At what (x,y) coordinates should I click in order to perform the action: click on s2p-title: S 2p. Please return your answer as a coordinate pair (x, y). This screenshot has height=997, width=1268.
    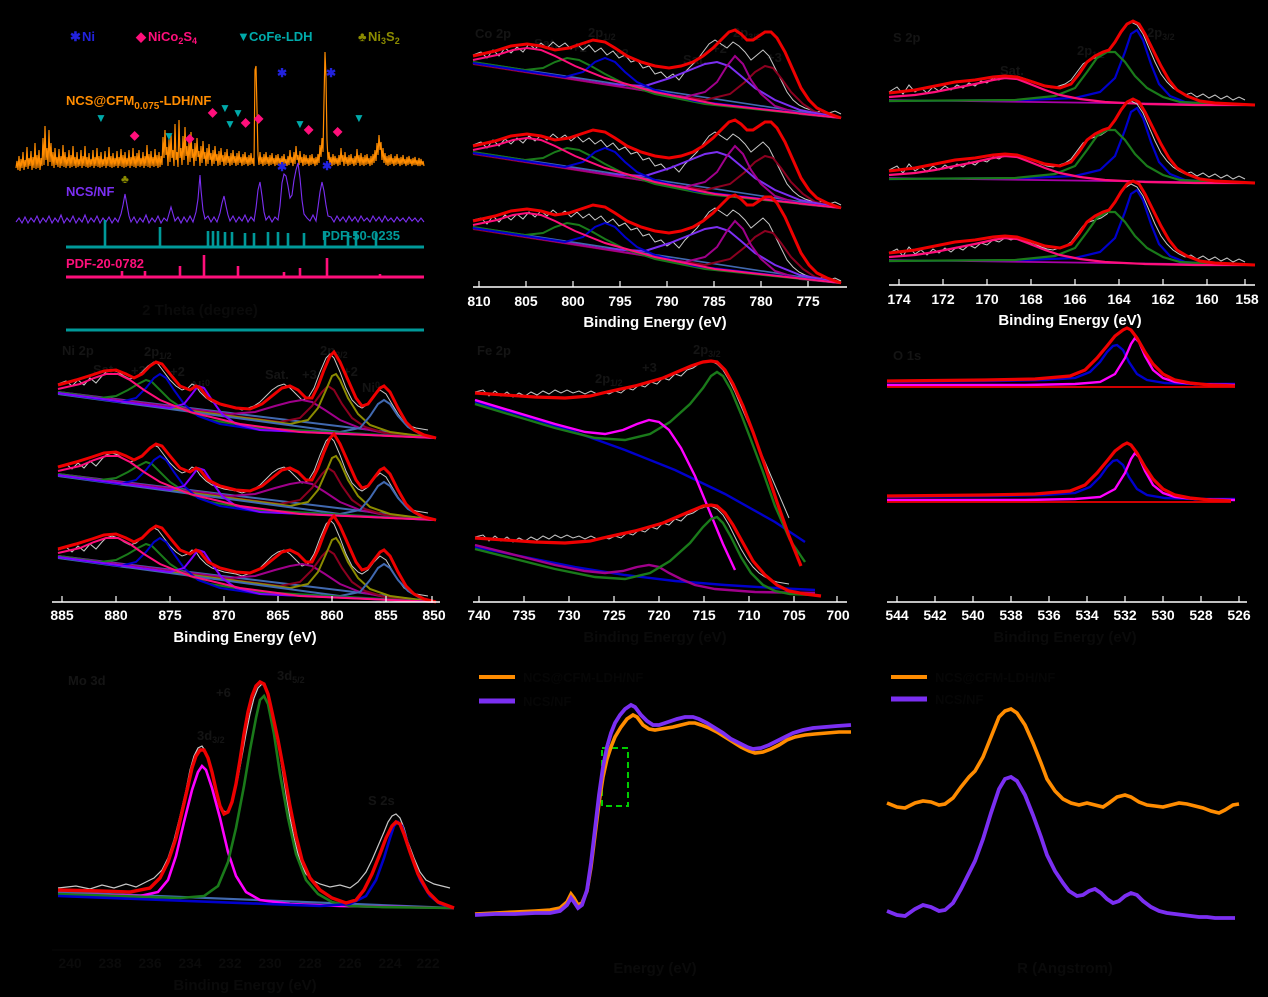
    Looking at the image, I should click on (907, 37).